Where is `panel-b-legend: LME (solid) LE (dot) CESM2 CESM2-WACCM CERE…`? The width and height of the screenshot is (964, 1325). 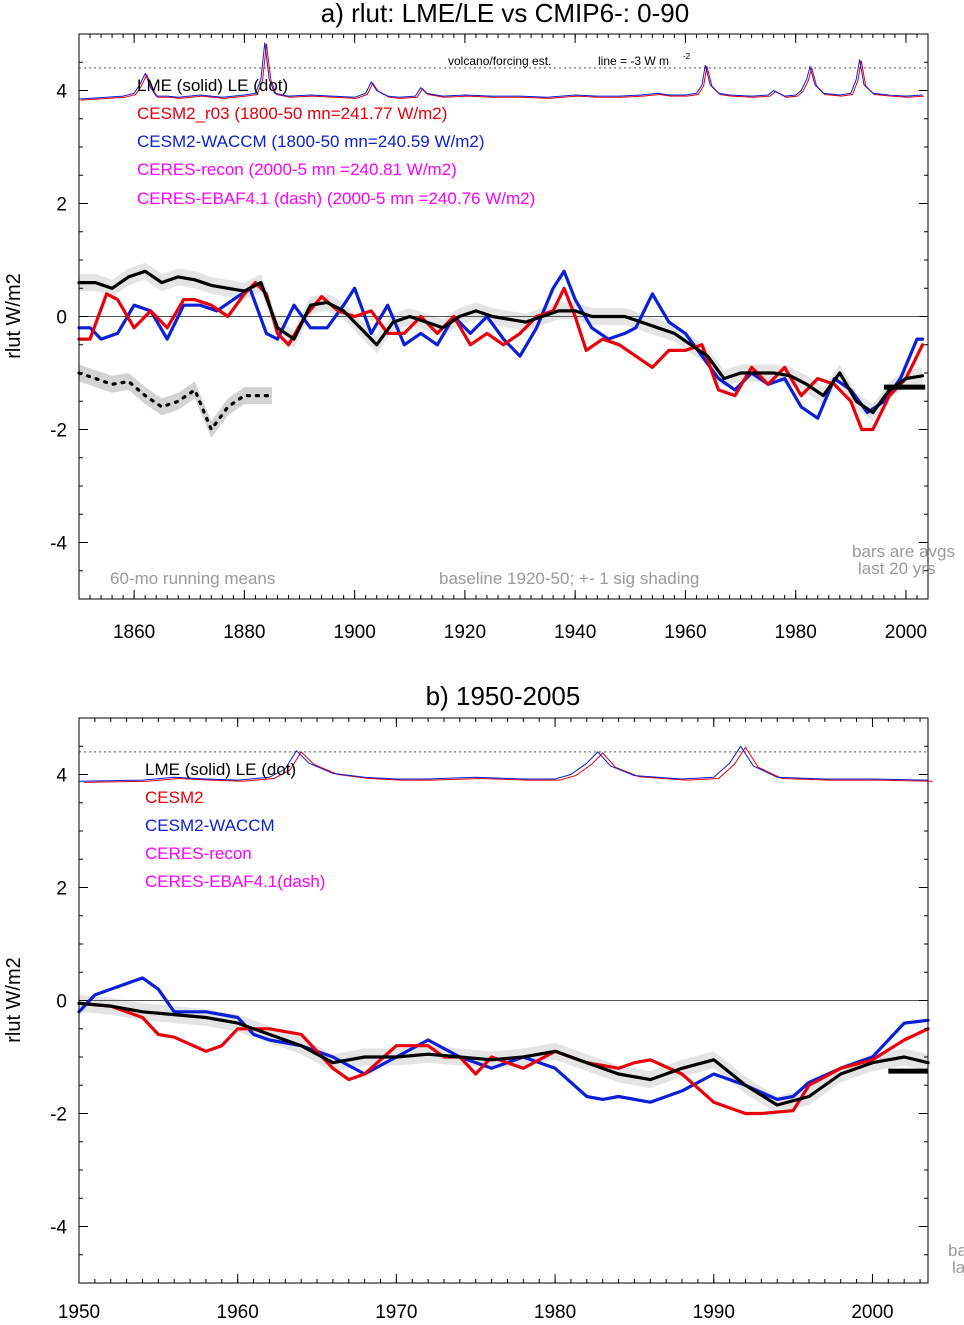 panel-b-legend: LME (solid) LE (dot) CESM2 CESM2-WACCM CERE… is located at coordinates (235, 825).